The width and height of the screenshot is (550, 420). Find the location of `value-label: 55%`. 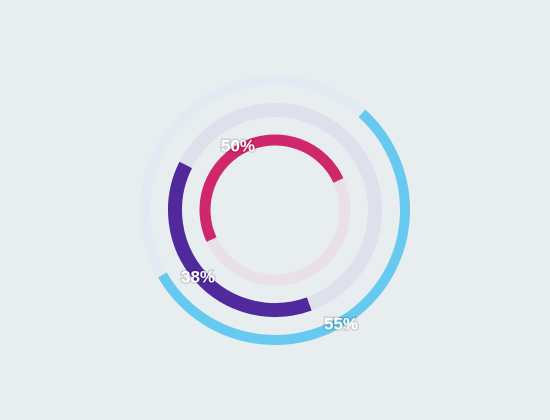

value-label: 55% is located at coordinates (341, 323).